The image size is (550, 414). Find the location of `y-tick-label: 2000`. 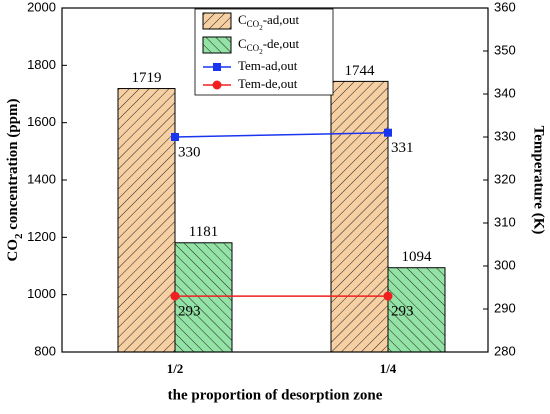

y-tick-label: 2000 is located at coordinates (41, 7).